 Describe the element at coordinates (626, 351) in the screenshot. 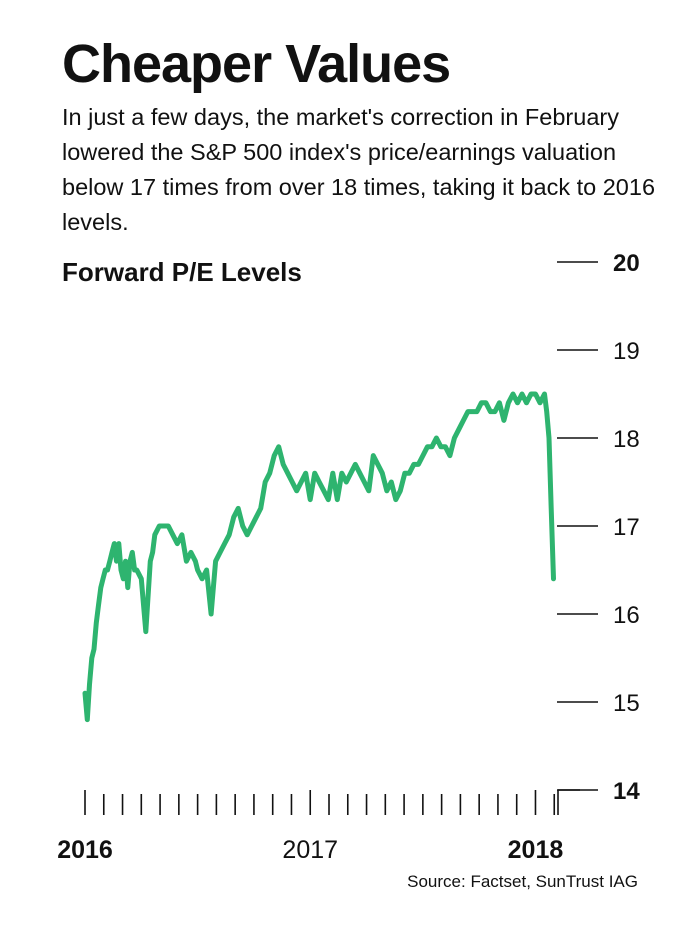

I see `y-tick-label: 19` at that location.